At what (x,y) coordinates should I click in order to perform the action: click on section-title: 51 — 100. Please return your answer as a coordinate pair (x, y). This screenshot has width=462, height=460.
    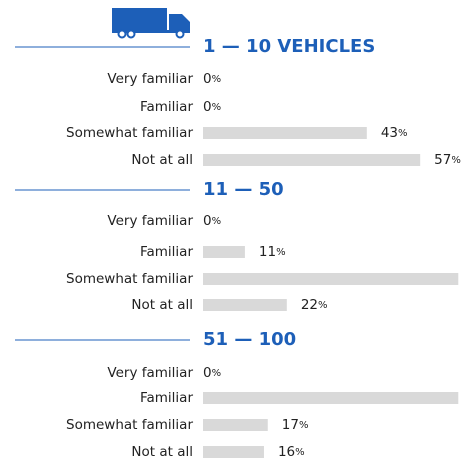
    Looking at the image, I should click on (249, 339).